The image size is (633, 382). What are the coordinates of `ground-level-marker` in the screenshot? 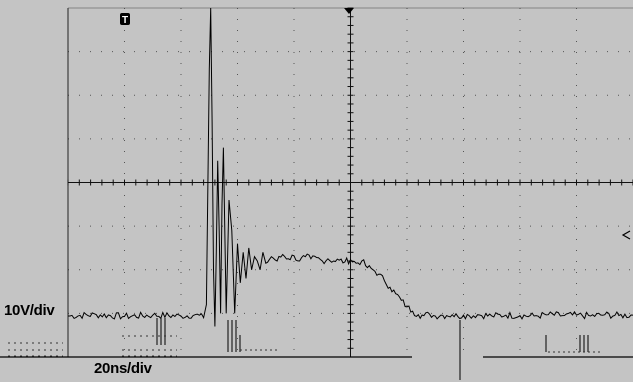 It's located at (626, 235).